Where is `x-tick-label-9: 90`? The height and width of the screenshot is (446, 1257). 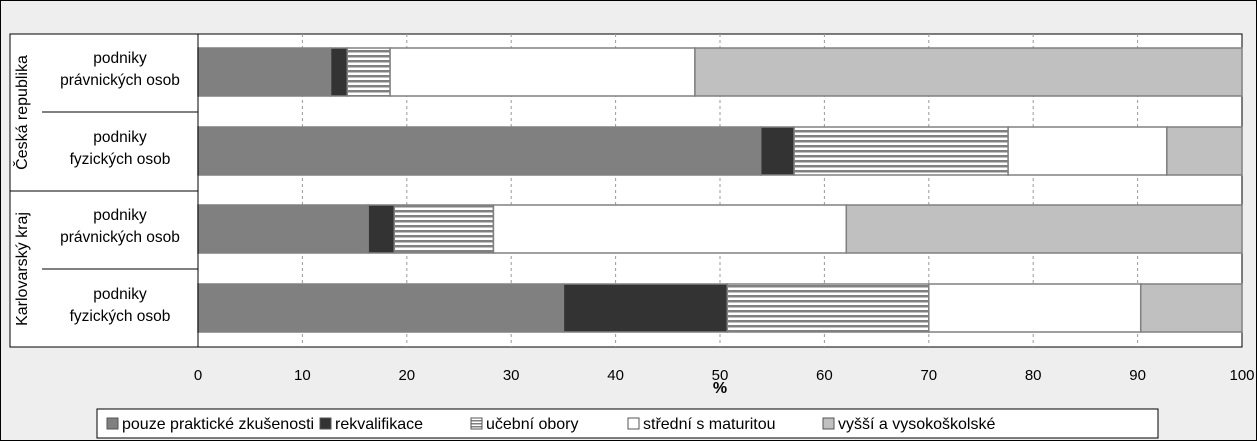 x-tick-label-9: 90 is located at coordinates (1137, 375).